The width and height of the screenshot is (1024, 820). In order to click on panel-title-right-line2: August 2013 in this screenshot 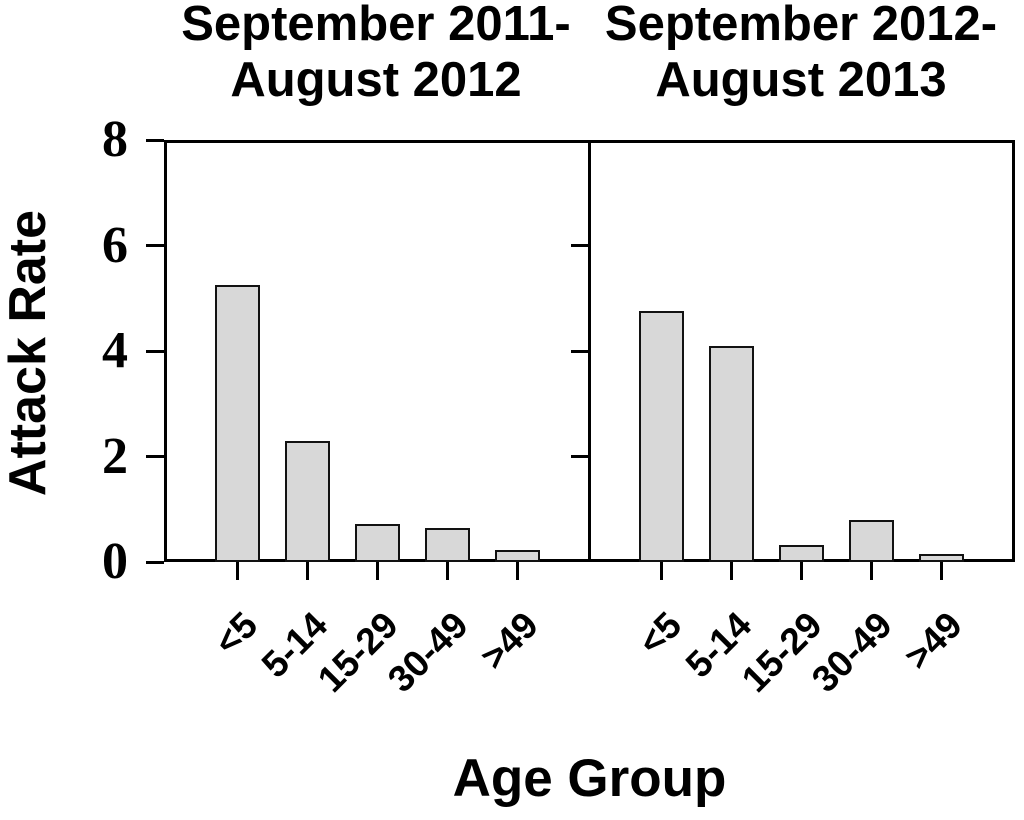, I will do `click(801, 80)`.